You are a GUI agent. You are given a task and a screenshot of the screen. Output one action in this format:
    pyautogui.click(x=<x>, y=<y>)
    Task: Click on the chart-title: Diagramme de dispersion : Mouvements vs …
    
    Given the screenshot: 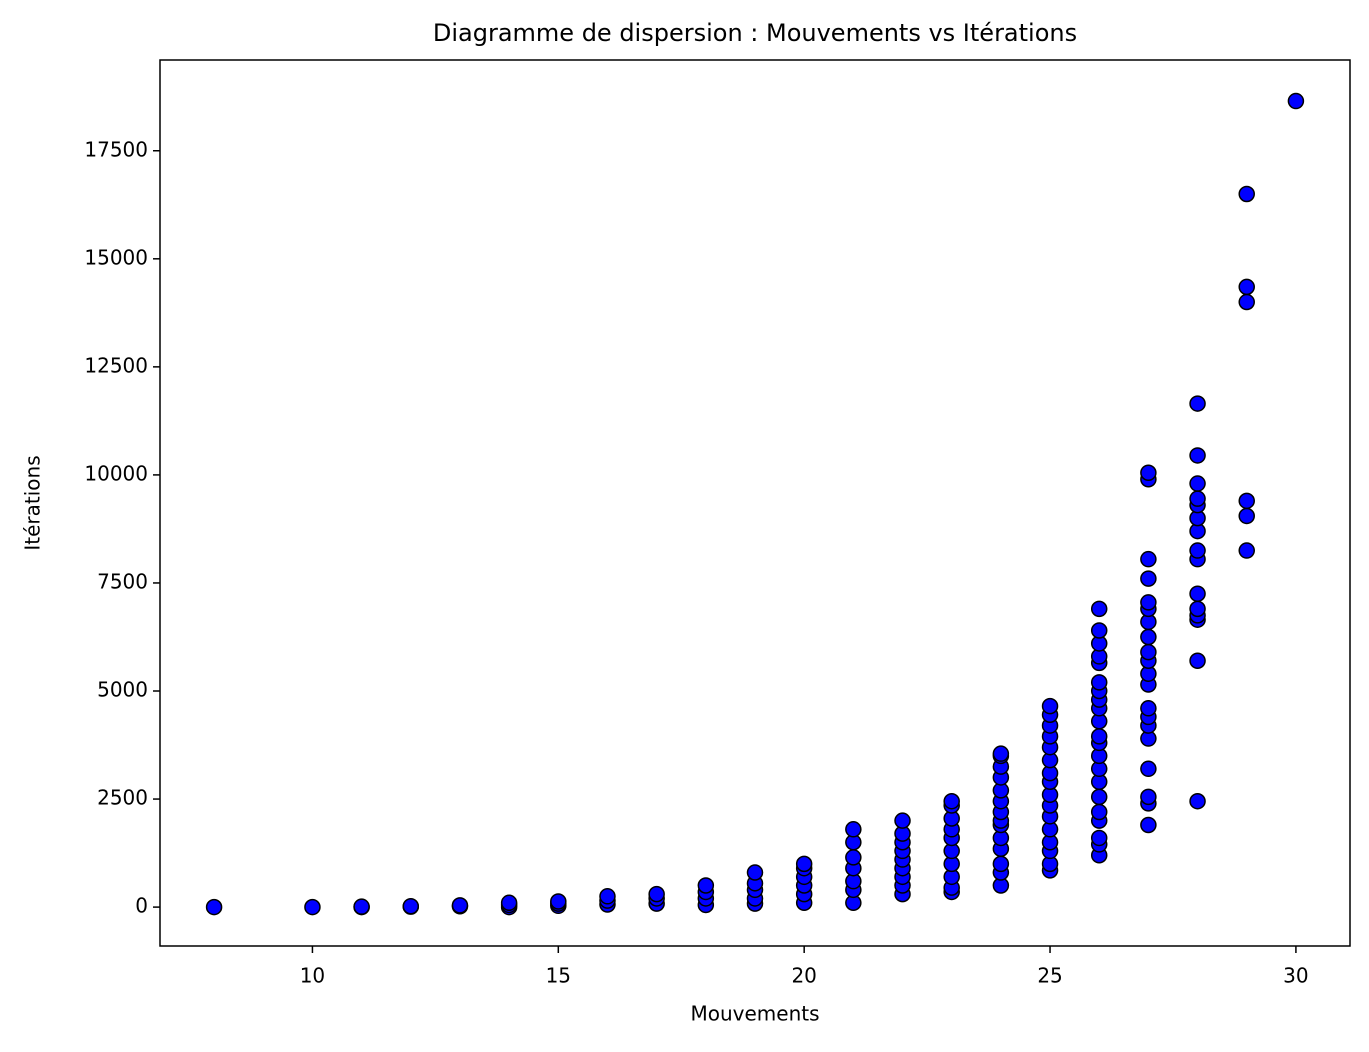 What is the action you would take?
    pyautogui.click(x=755, y=33)
    